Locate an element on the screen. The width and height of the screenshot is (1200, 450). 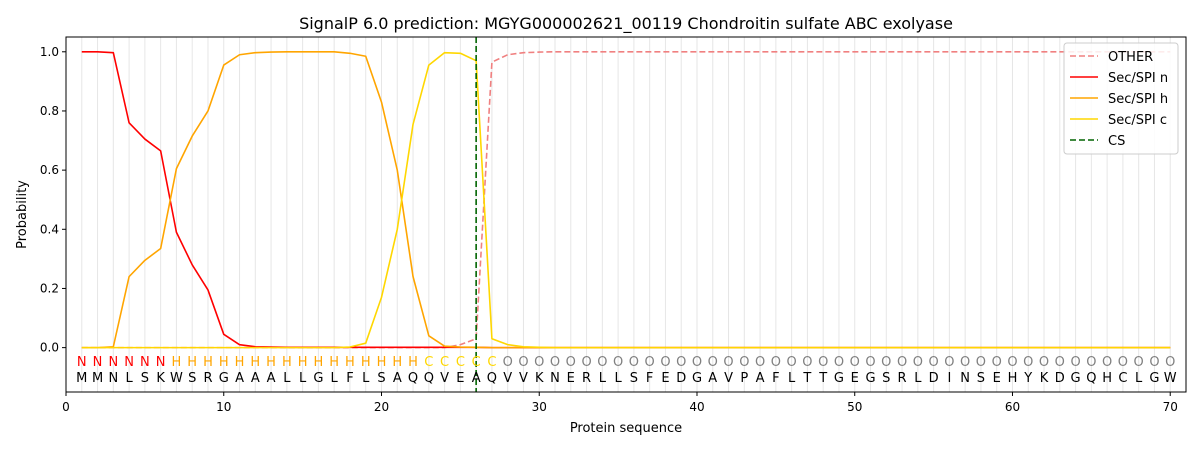
legend-label: Sec/SPI c is located at coordinates (1137, 120).